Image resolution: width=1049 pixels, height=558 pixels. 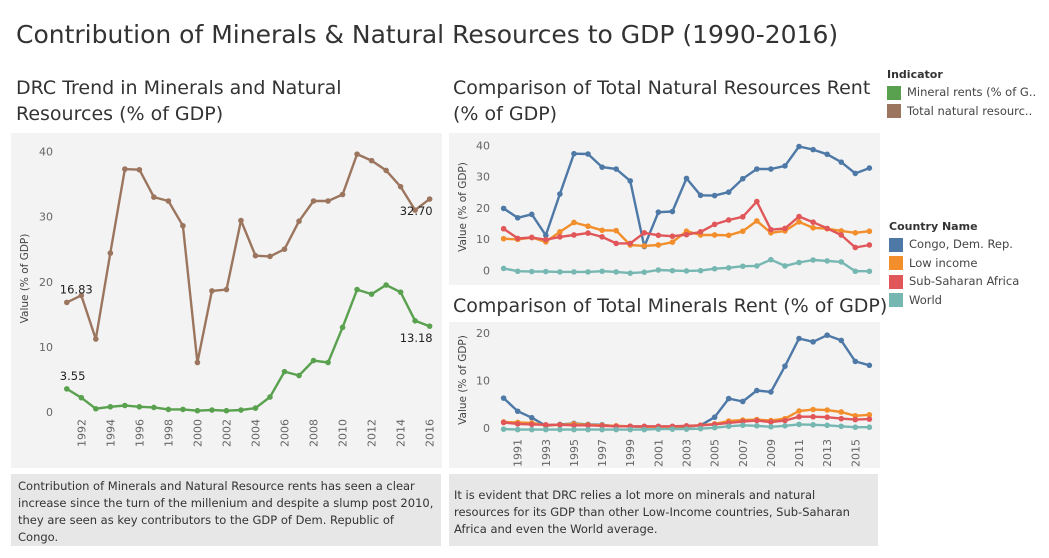 I want to click on country-legend-item: Congo, Dem. Rep., so click(x=954, y=244).